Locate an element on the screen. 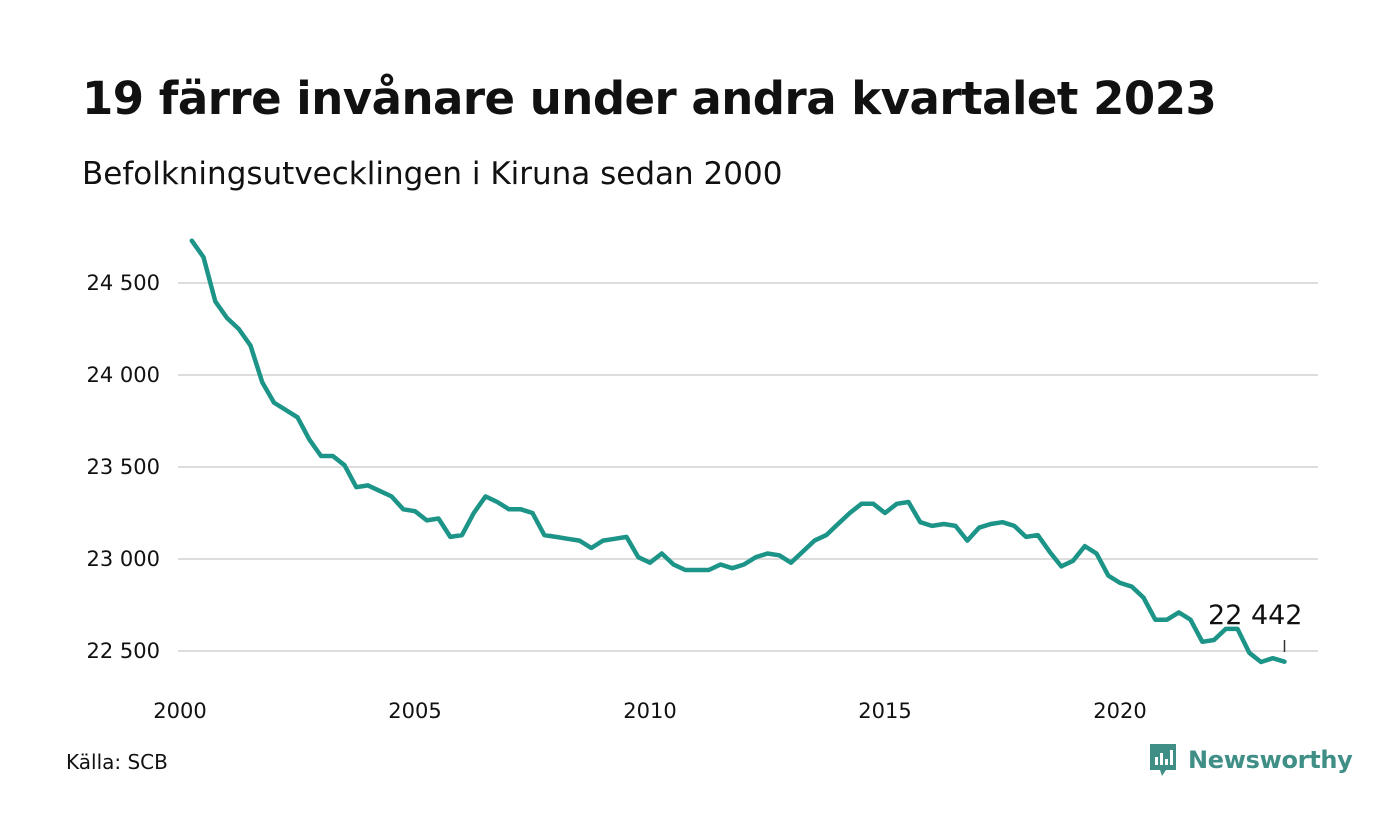 This screenshot has height=840, width=1400. x-tick-label: 2005 is located at coordinates (414, 711).